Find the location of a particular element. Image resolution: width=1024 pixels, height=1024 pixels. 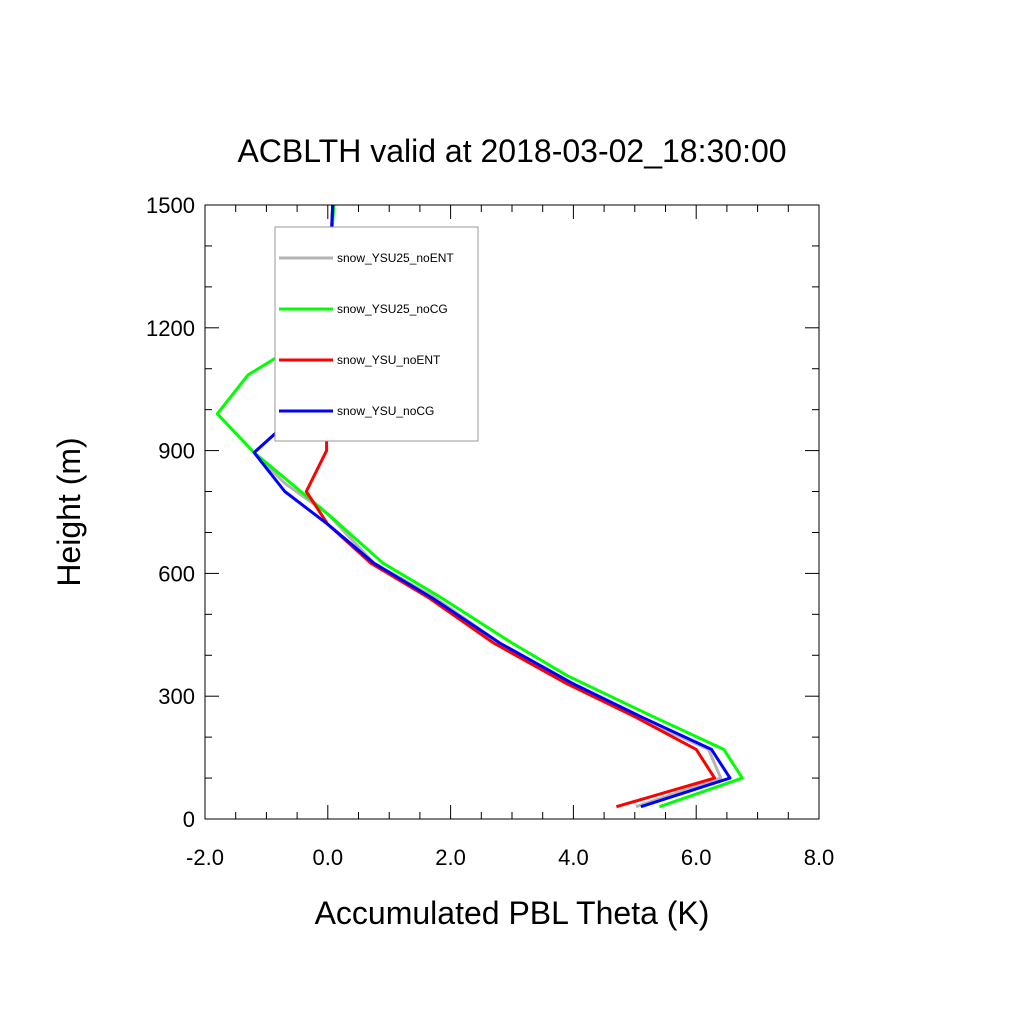

legend-label: snow_YSU_noCG is located at coordinates (385, 411).